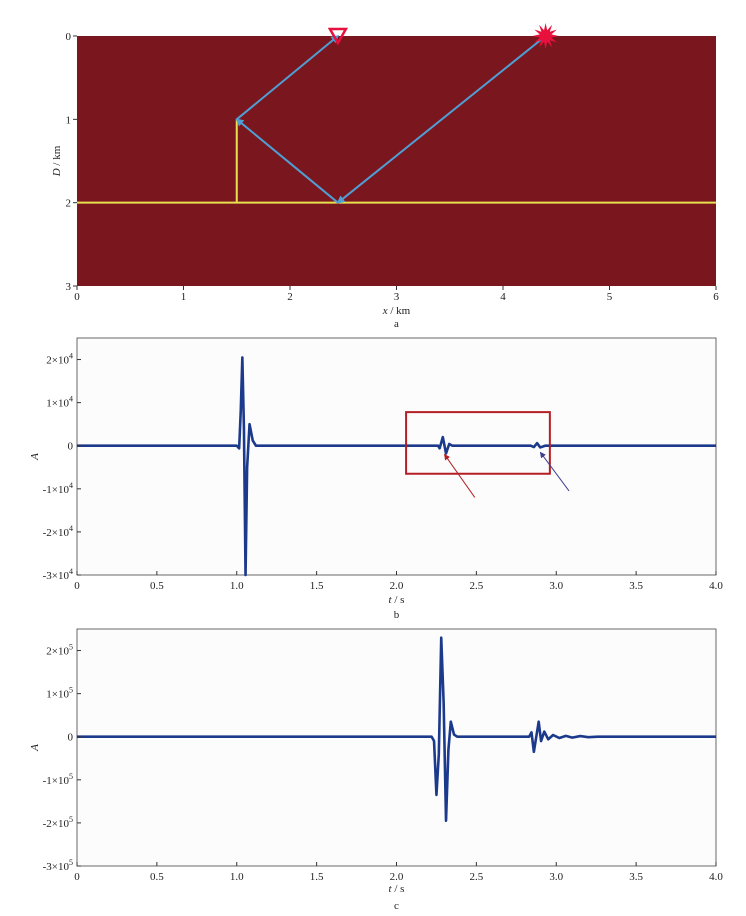 The image size is (746, 916). I want to click on receiver-triangle-icon, so click(338, 36).